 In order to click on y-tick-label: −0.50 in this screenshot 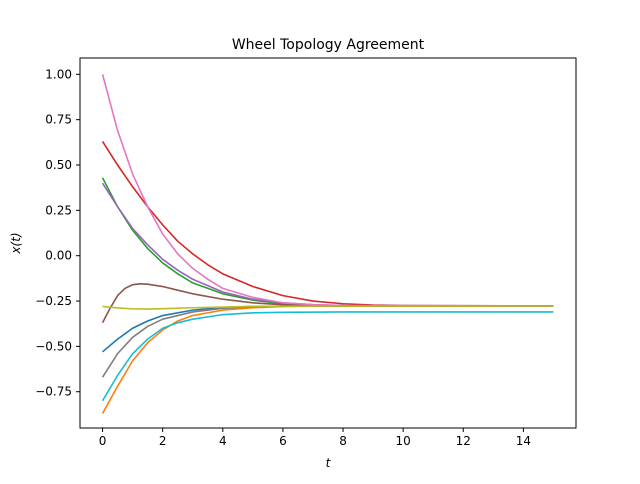, I will do `click(53, 346)`.